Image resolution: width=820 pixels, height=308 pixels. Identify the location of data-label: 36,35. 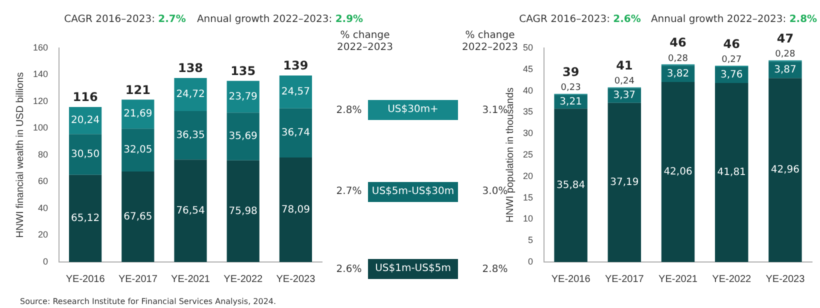
(190, 135).